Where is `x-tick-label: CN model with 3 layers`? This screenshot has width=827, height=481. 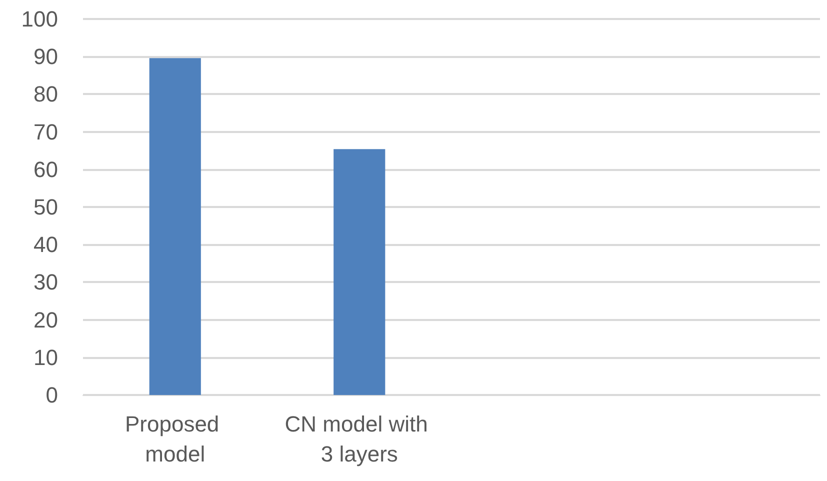
x-tick-label: CN model with 3 layers is located at coordinates (359, 439).